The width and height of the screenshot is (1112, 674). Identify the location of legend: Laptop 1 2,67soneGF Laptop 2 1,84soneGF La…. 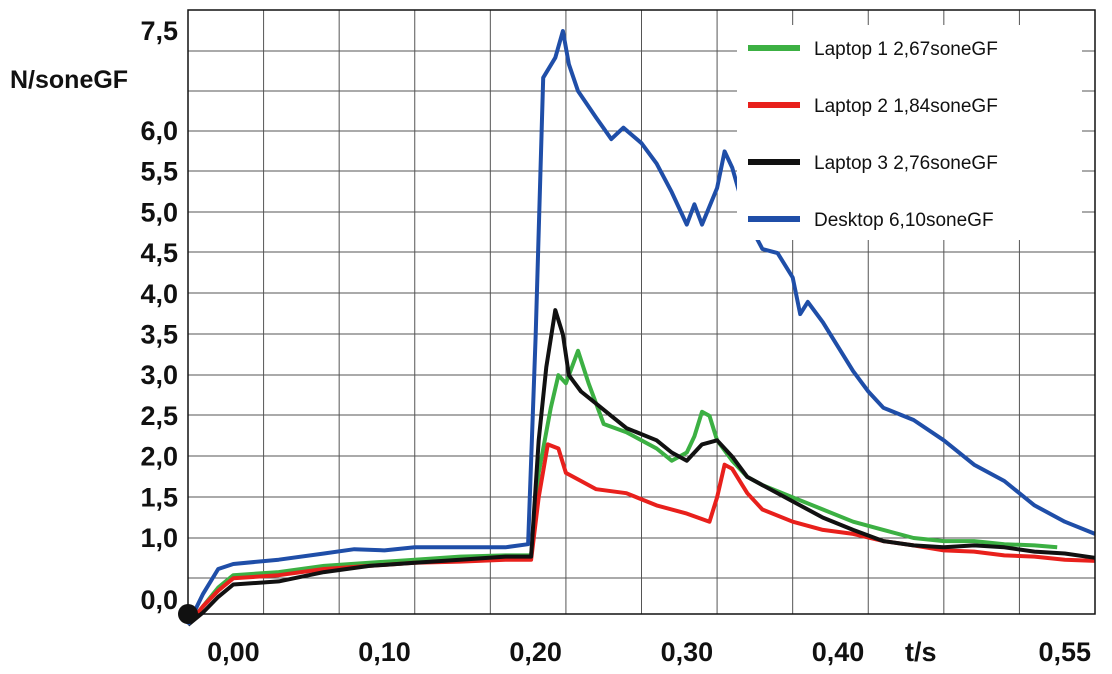
(909, 132).